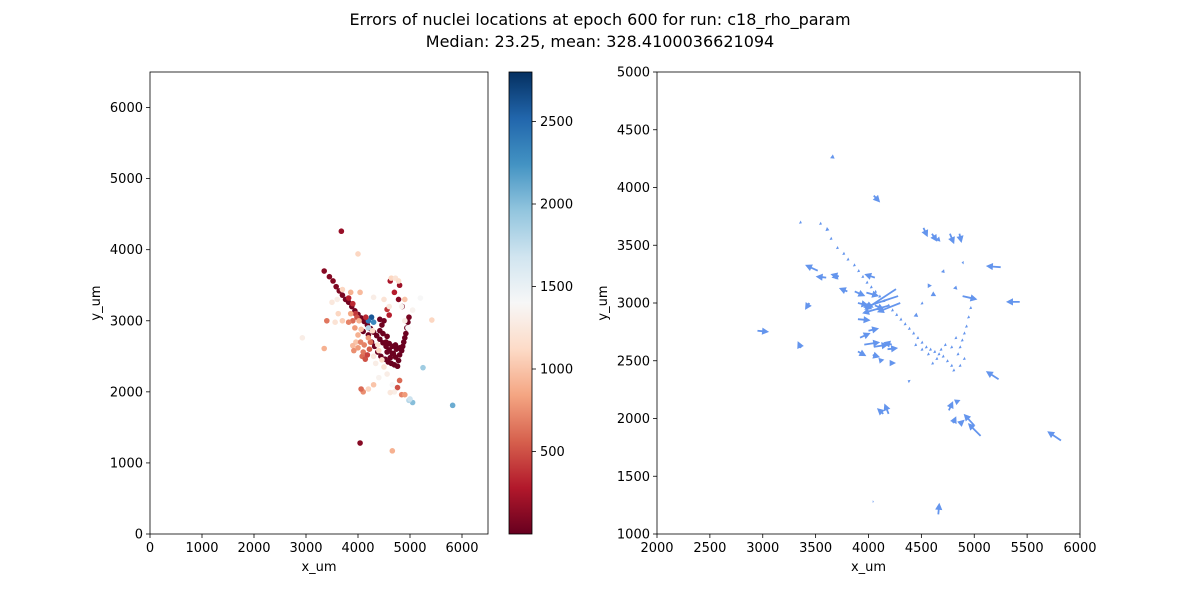  What do you see at coordinates (126, 108) in the screenshot?
I see `left-ytick-label: 6000` at bounding box center [126, 108].